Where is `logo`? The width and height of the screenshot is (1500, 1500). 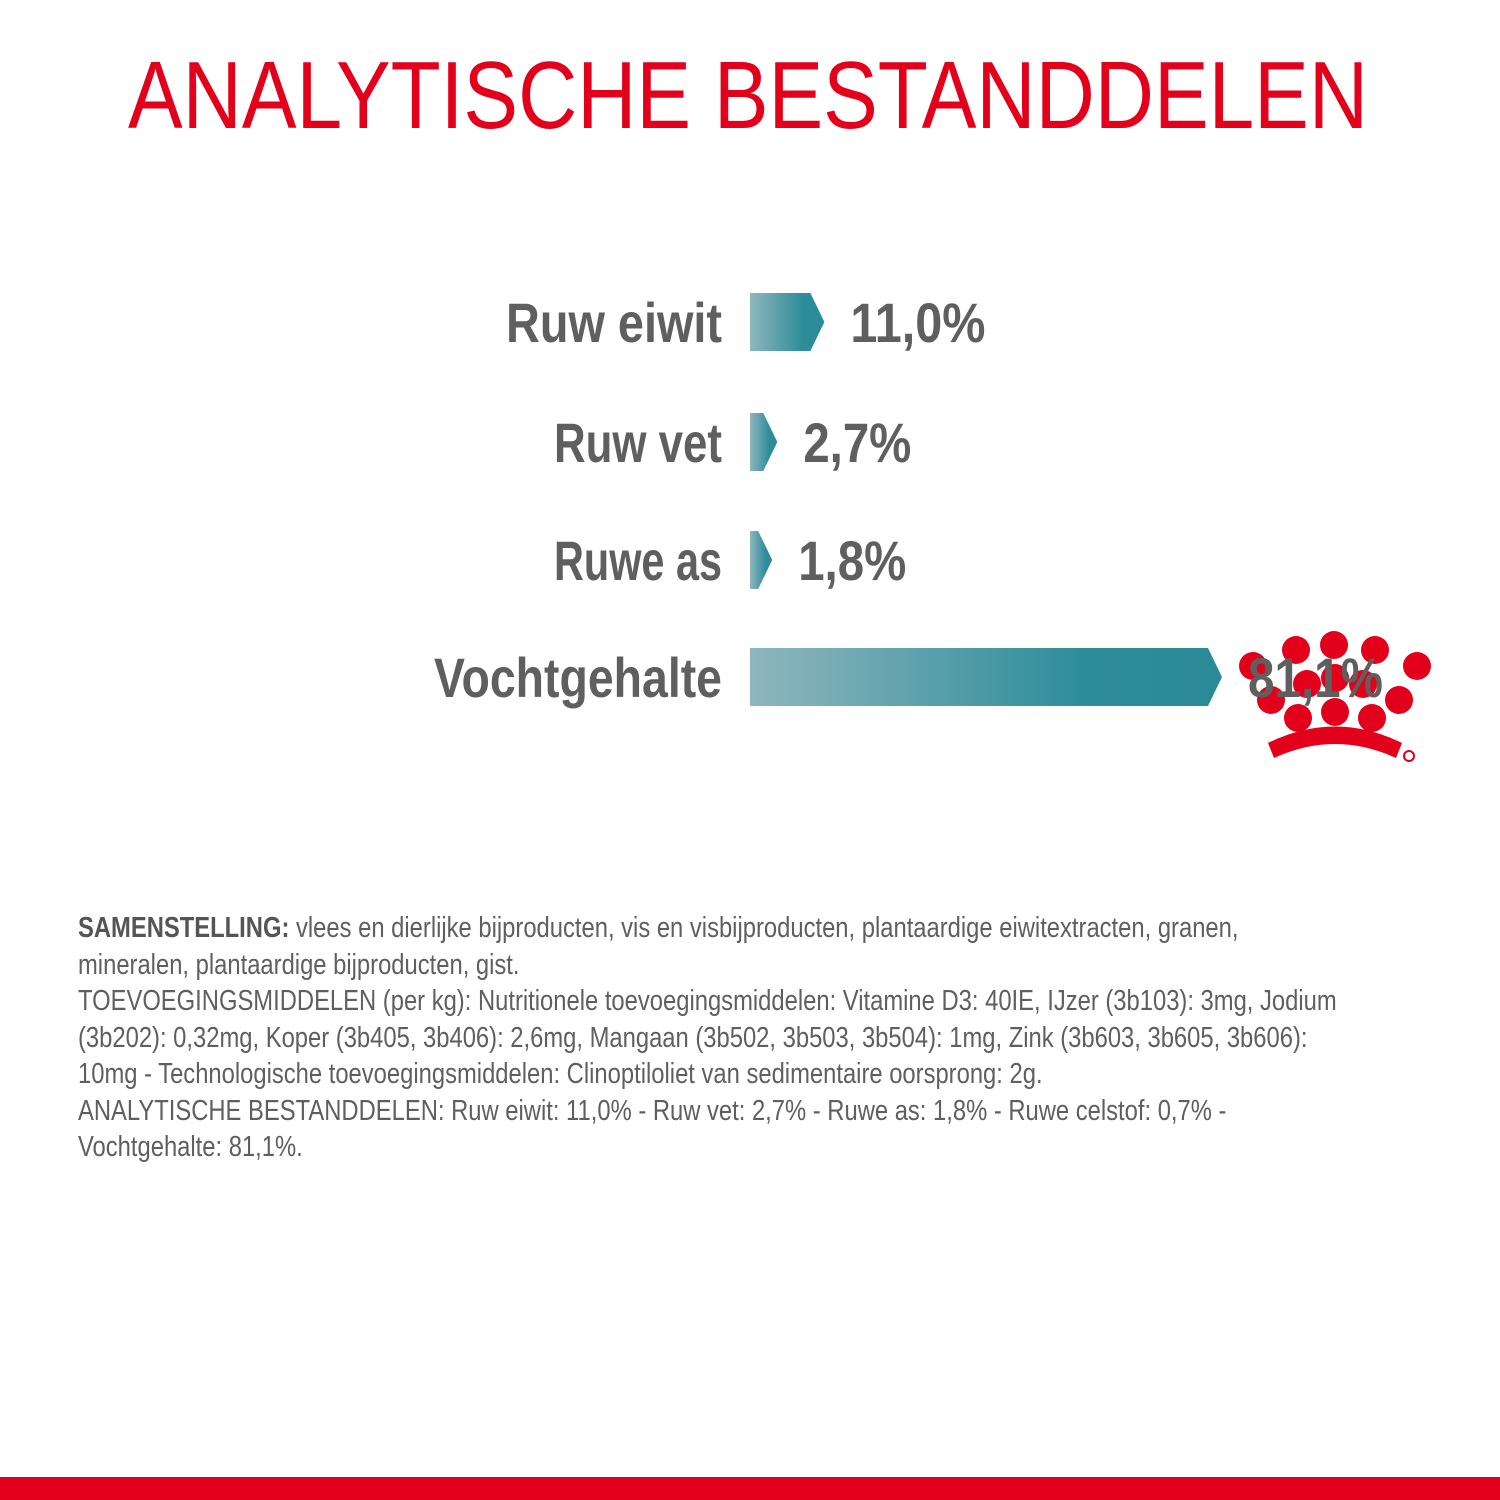
logo is located at coordinates (1335, 696).